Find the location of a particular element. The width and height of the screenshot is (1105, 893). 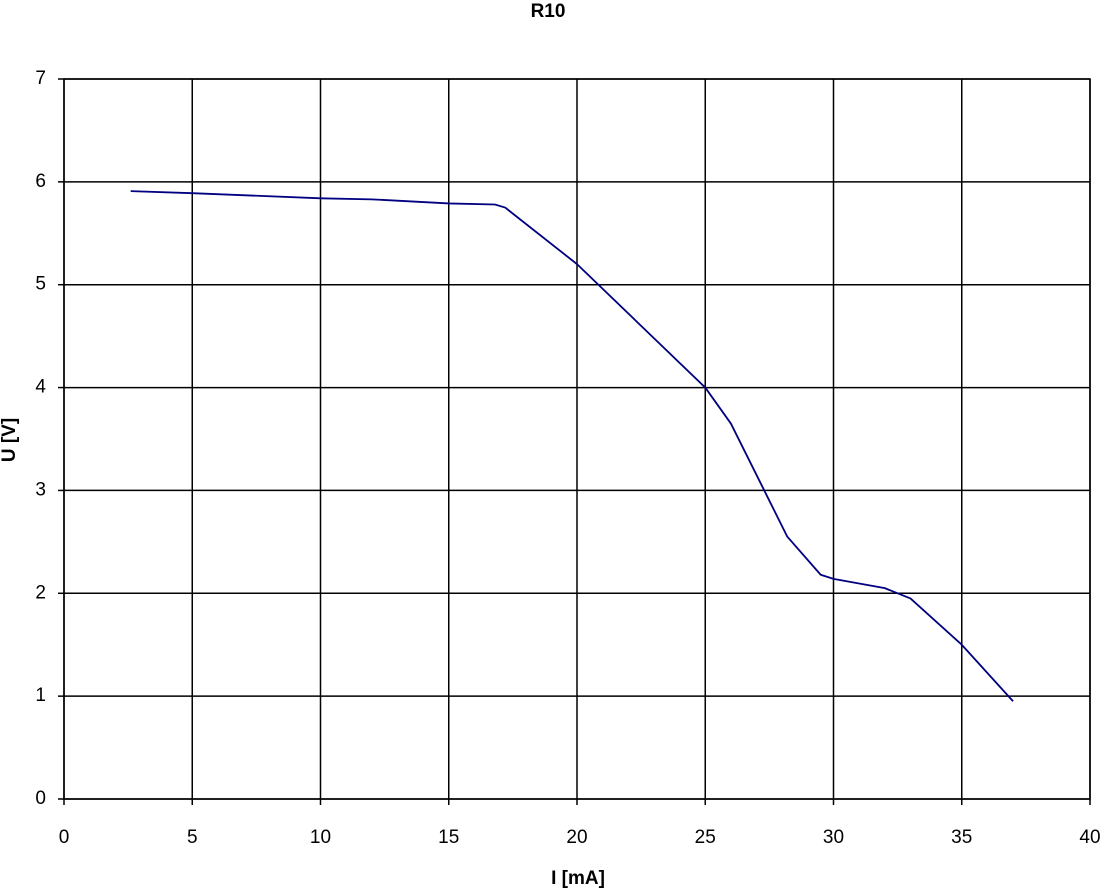

y-tick-label: 3 is located at coordinates (40, 489).